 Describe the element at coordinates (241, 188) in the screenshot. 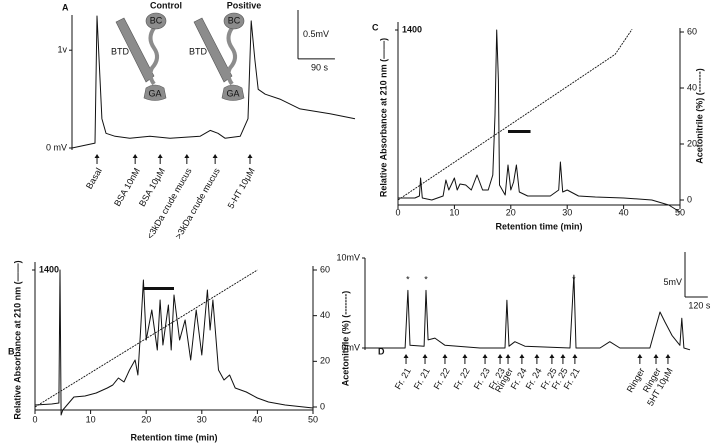

I see `stimulus-label: 5-HT 10μM` at that location.